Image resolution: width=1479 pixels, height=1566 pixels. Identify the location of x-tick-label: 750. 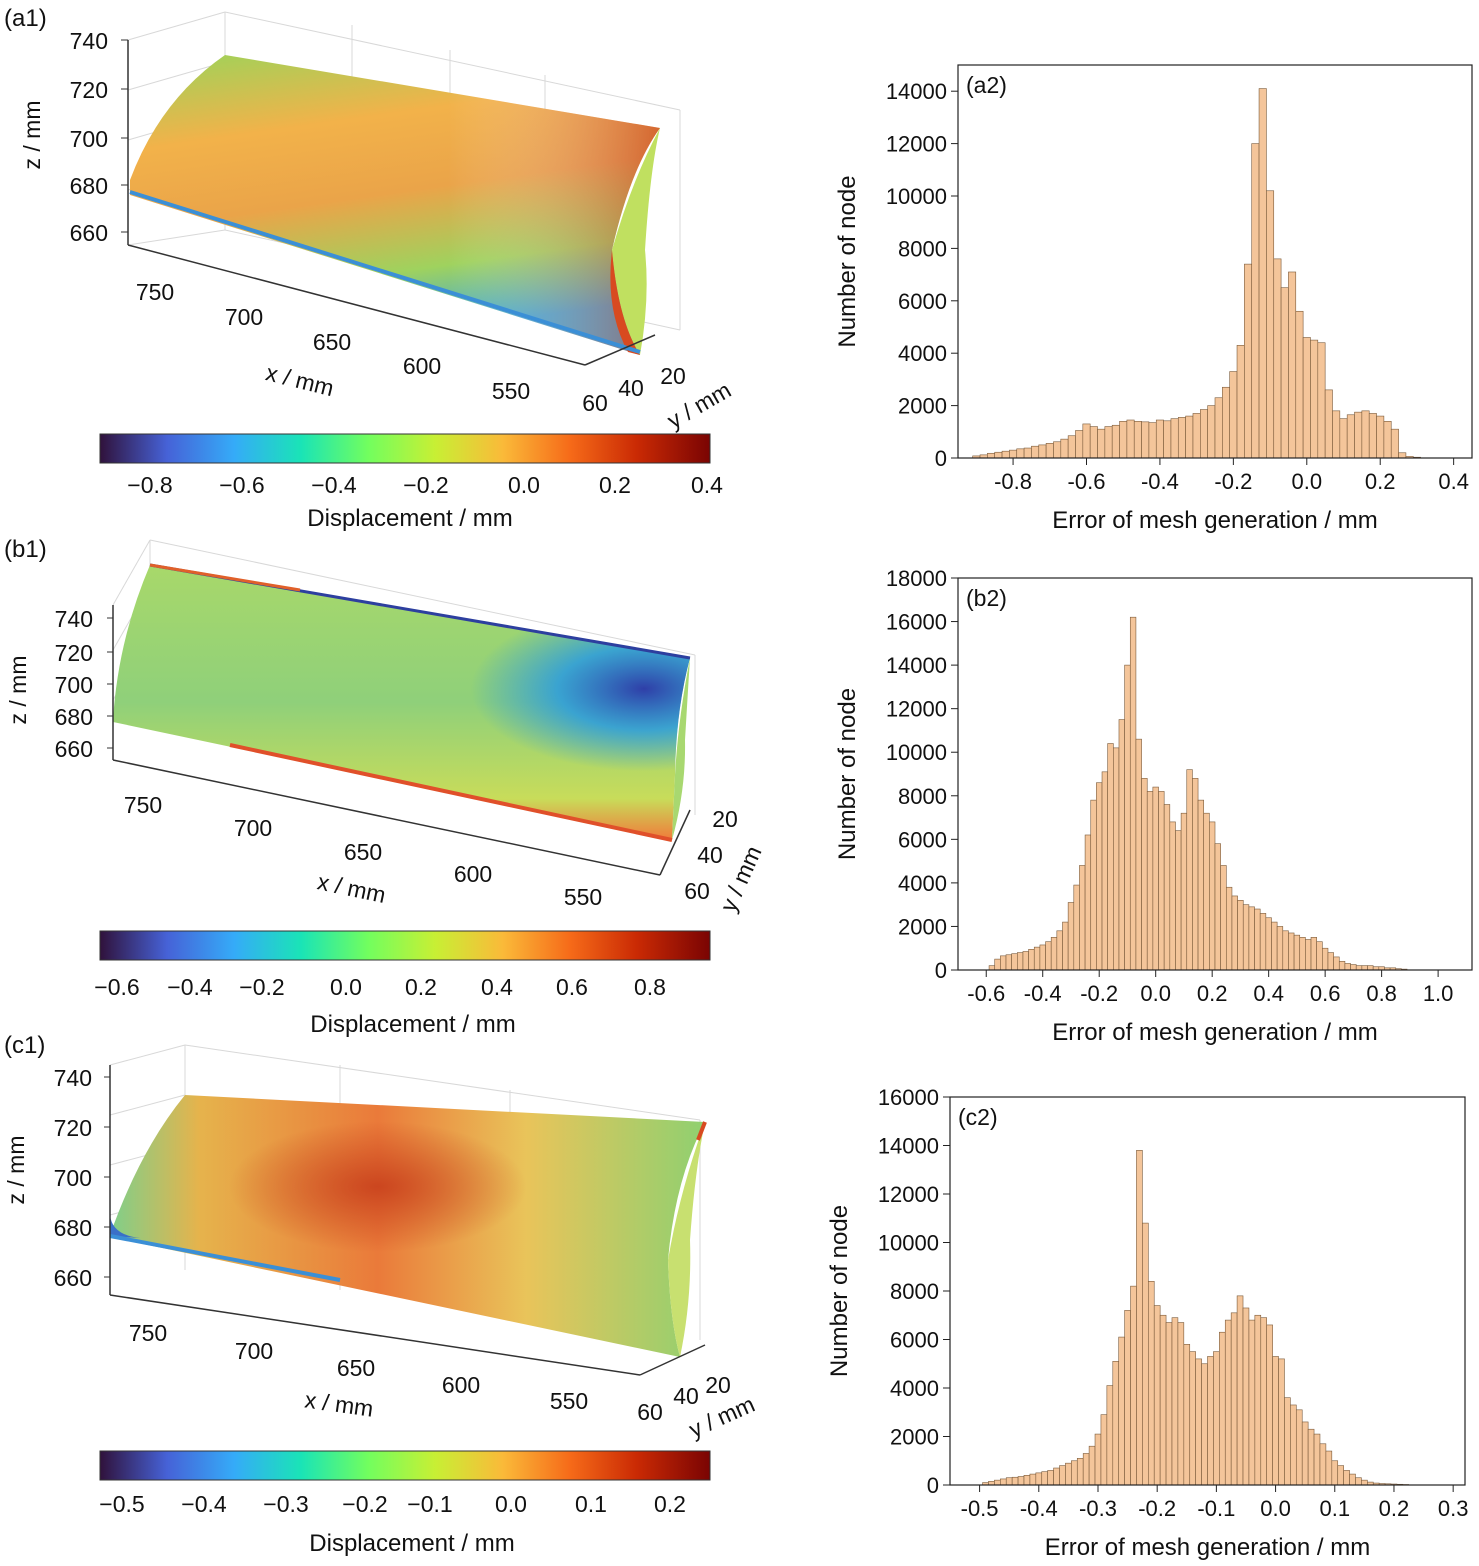
(143, 805).